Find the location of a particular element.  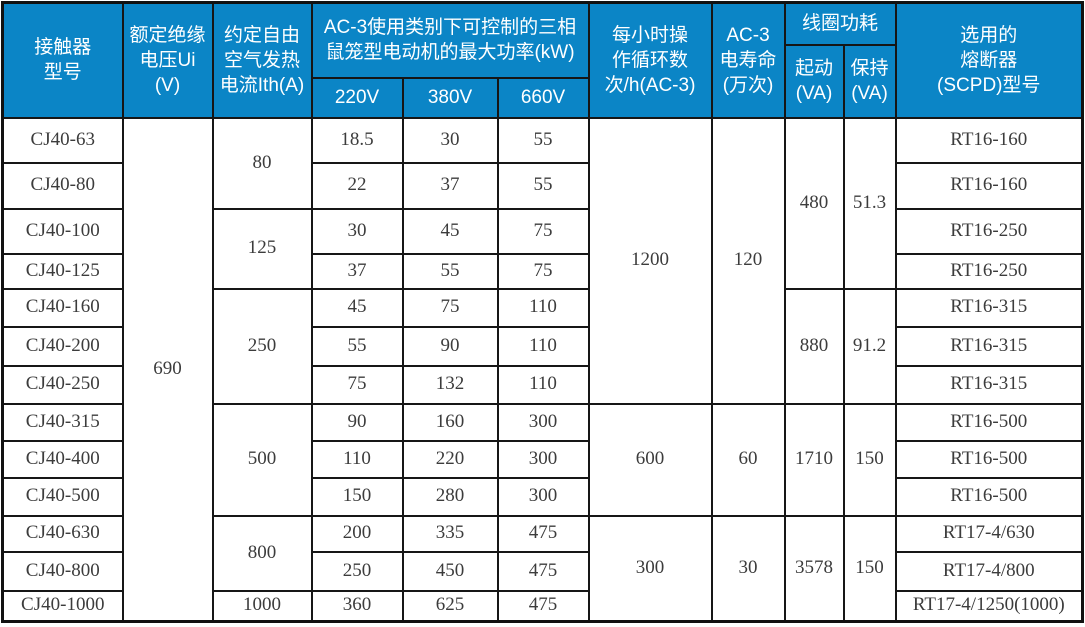

header-row: 起动 (VA) 保持 (VA) is located at coordinates (543, 81).